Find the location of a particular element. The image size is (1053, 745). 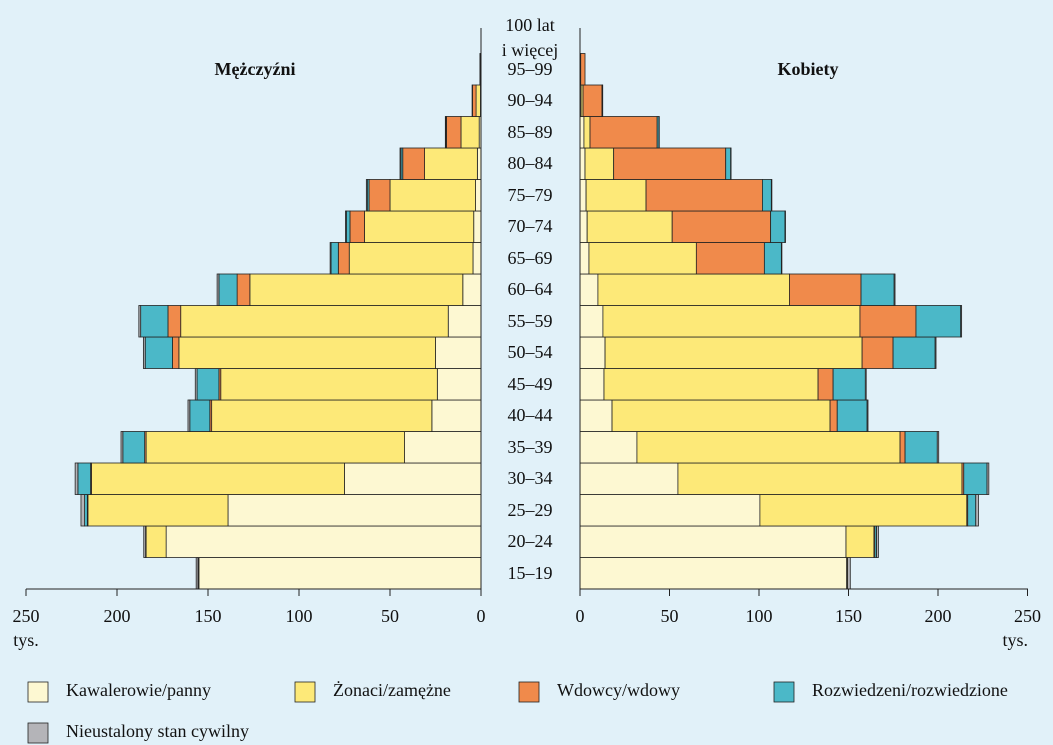

x-unit: tys. is located at coordinates (26, 640).